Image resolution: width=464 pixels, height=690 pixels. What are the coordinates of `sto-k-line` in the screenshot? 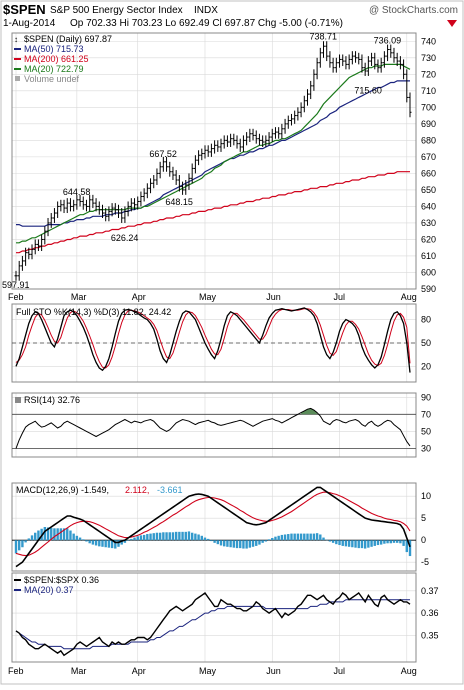 It's located at (213, 340).